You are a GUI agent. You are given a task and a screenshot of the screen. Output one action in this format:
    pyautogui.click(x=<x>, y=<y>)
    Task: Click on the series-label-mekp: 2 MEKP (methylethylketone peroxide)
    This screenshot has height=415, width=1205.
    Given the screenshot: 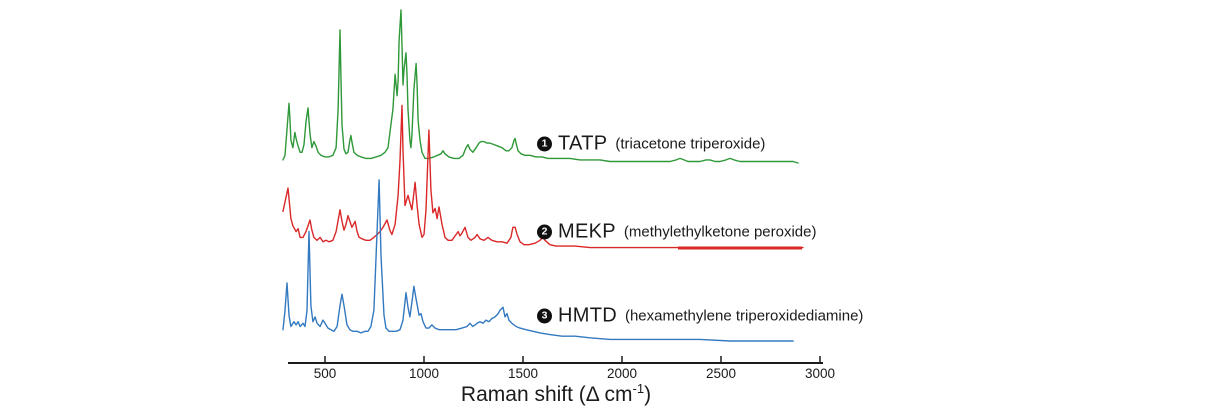 What is the action you would take?
    pyautogui.click(x=677, y=232)
    